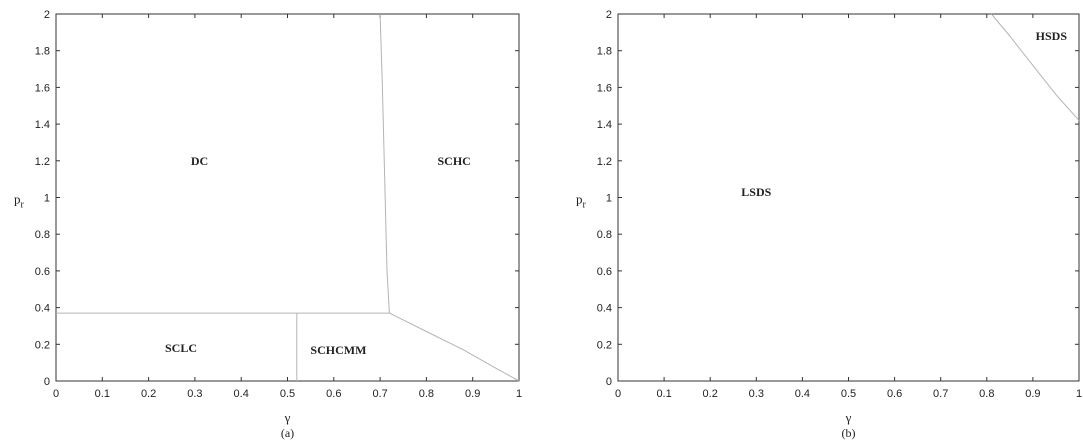 This screenshot has height=446, width=1083. I want to click on panel-caption: (b), so click(849, 433).